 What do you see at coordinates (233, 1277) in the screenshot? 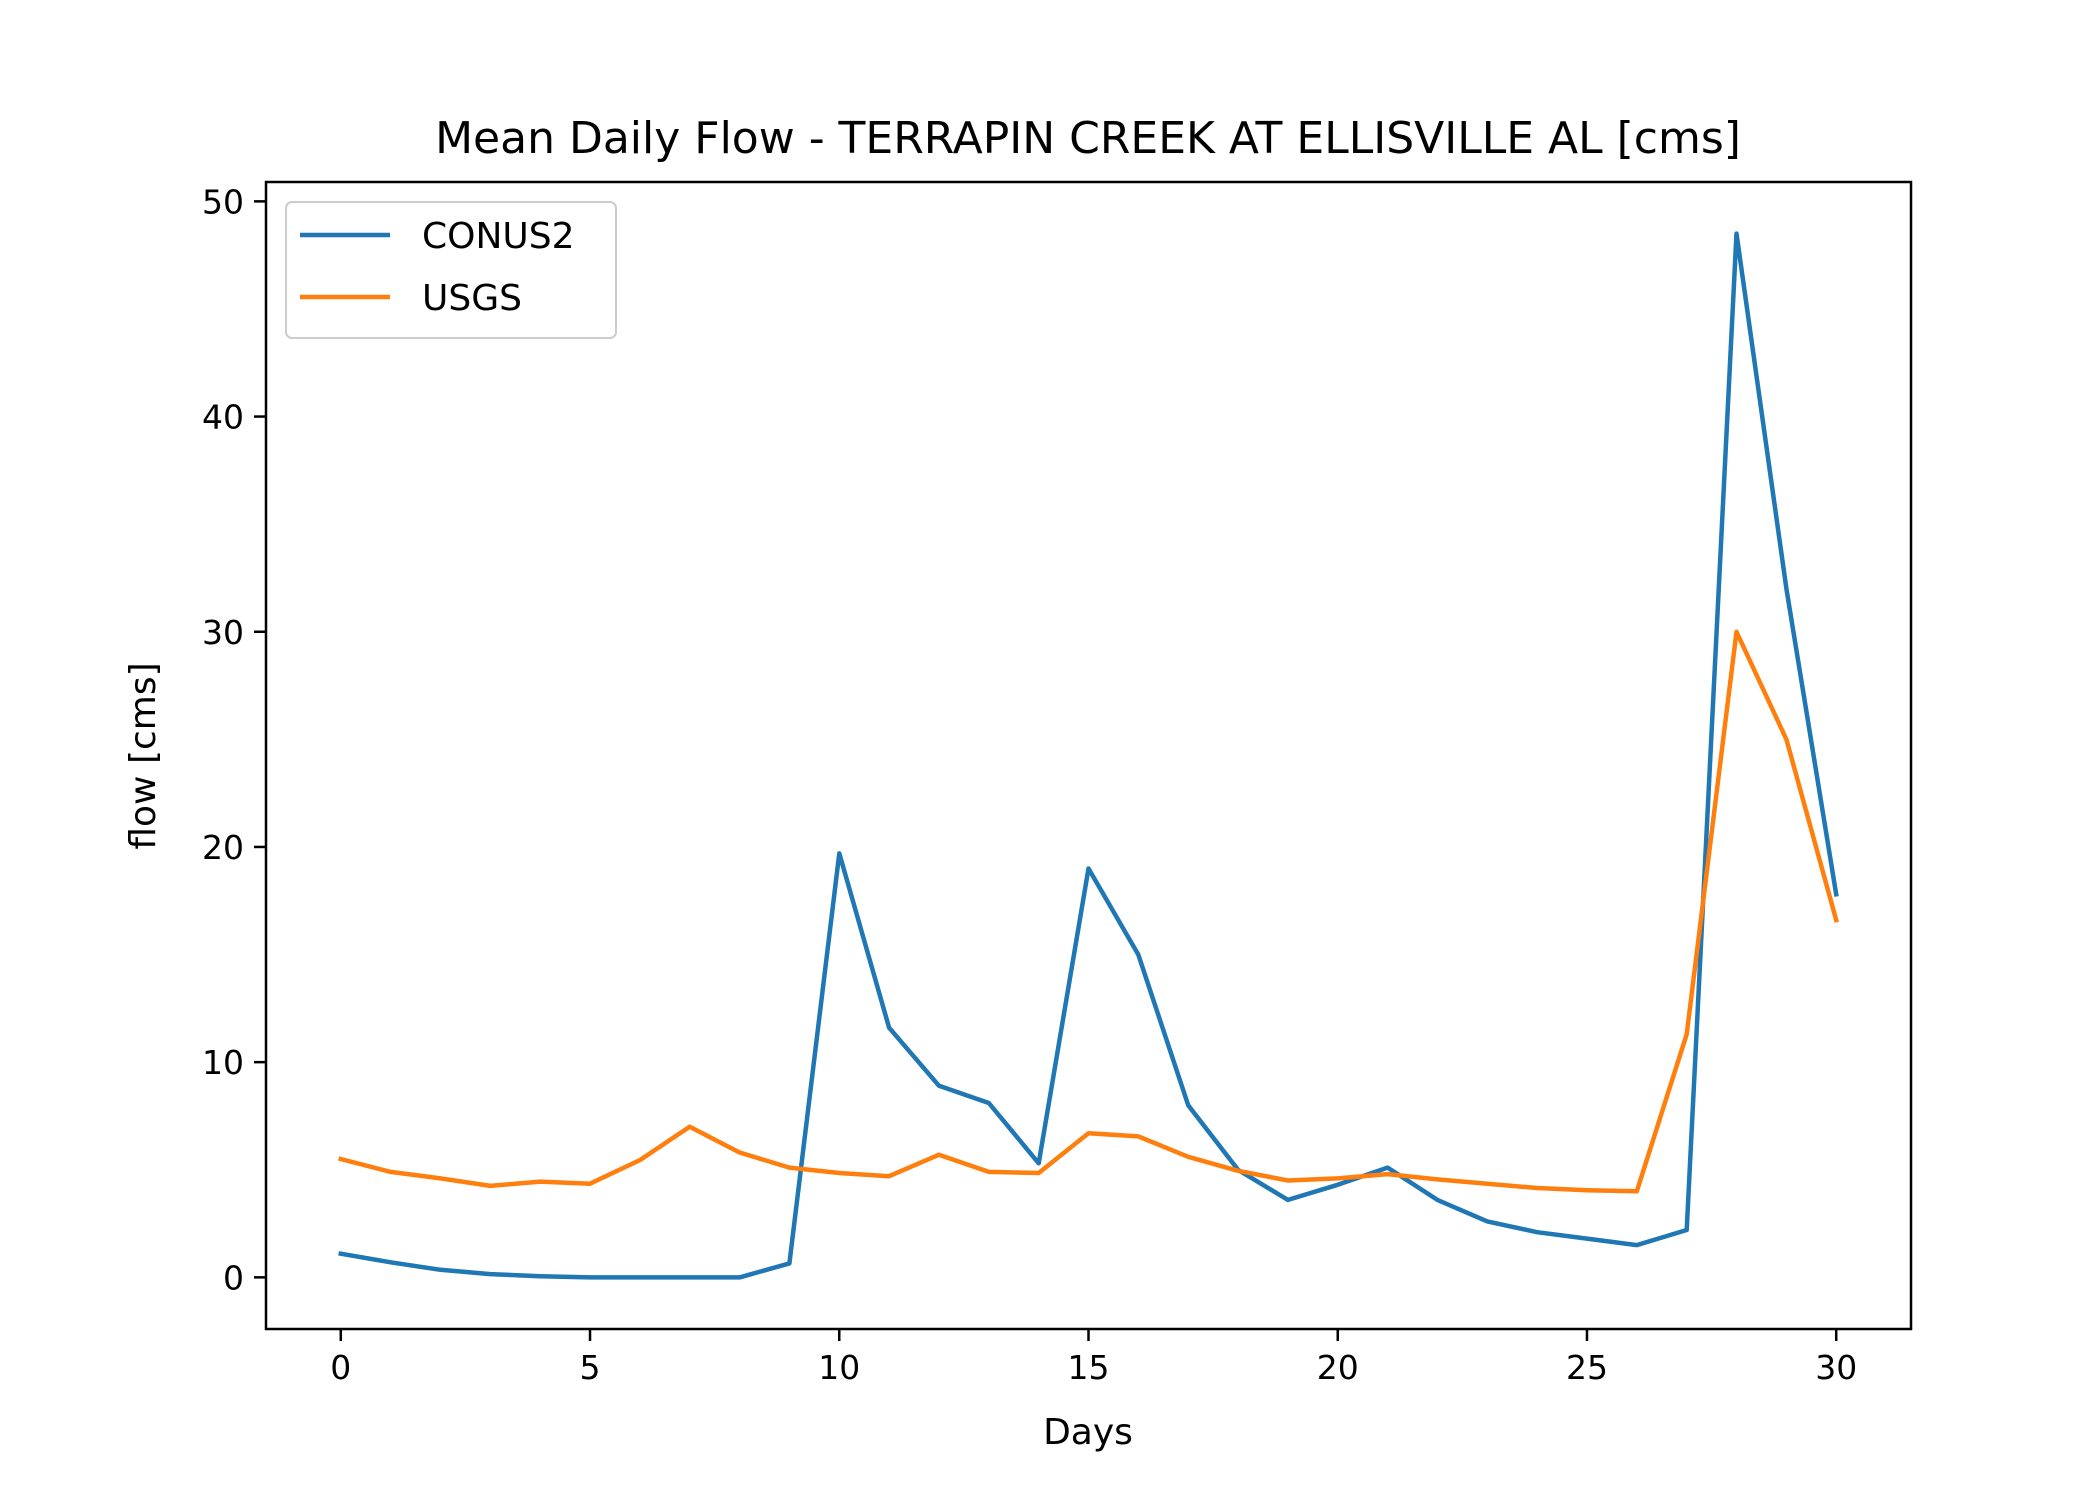
I see `y-tick-label: 0` at bounding box center [233, 1277].